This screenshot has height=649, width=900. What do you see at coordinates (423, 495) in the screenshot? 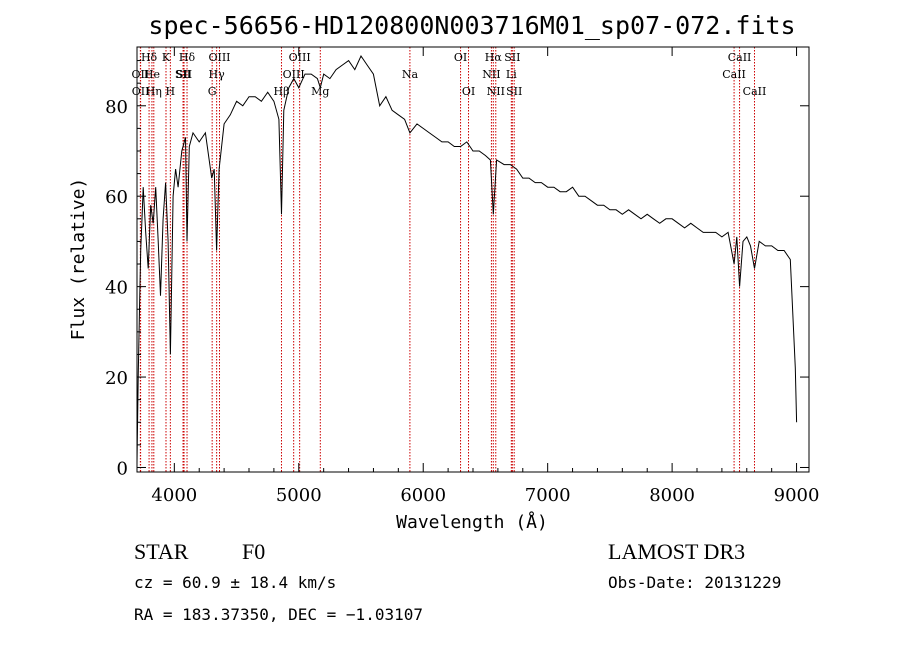
I see `x-tick-label-2: 6000` at bounding box center [423, 495].